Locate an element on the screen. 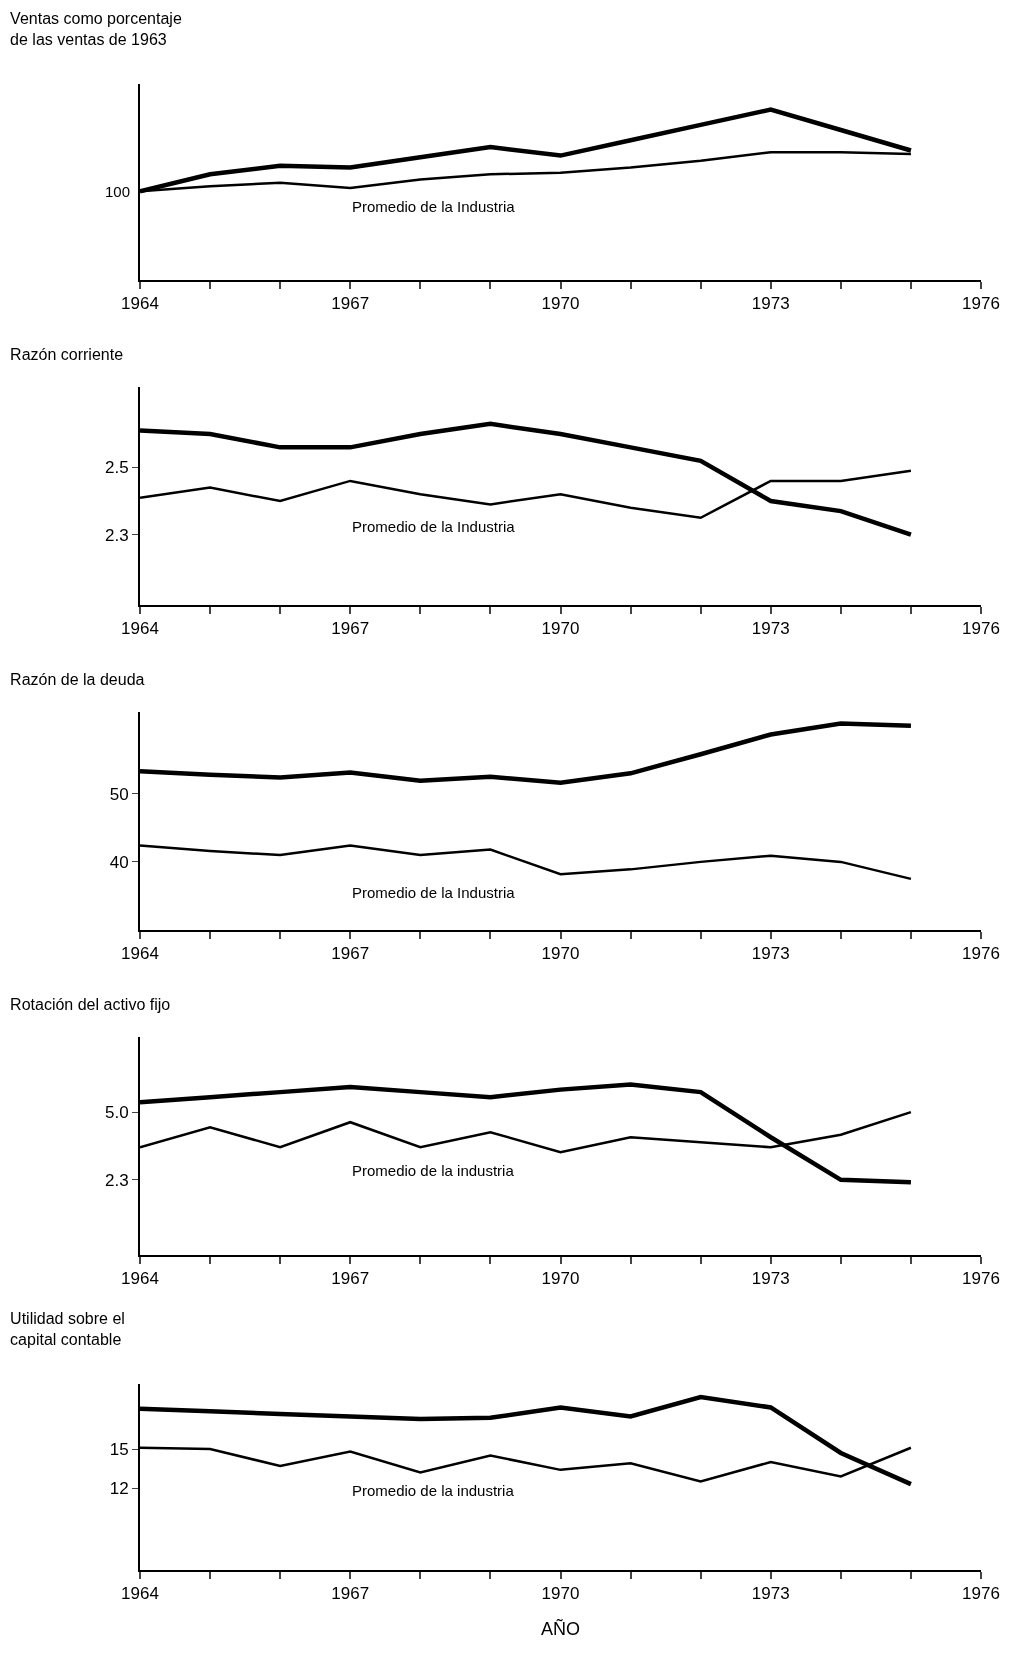 This screenshot has width=1011, height=1653. chart-title: Razón de la deuda is located at coordinates (77, 680).